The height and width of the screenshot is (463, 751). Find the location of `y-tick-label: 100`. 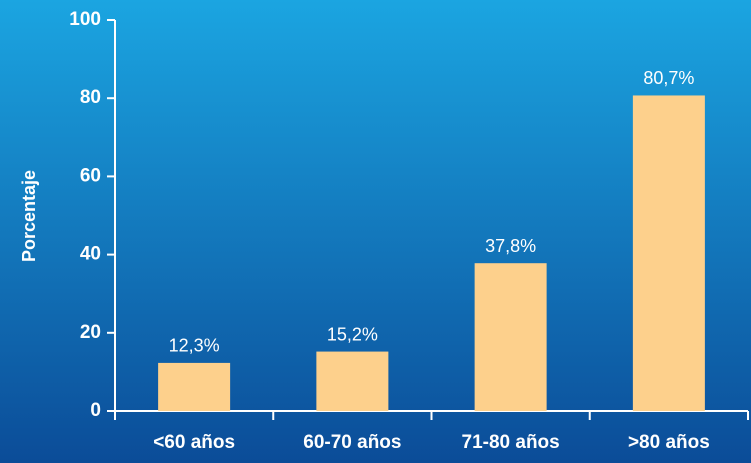

y-tick-label: 100 is located at coordinates (85, 19).